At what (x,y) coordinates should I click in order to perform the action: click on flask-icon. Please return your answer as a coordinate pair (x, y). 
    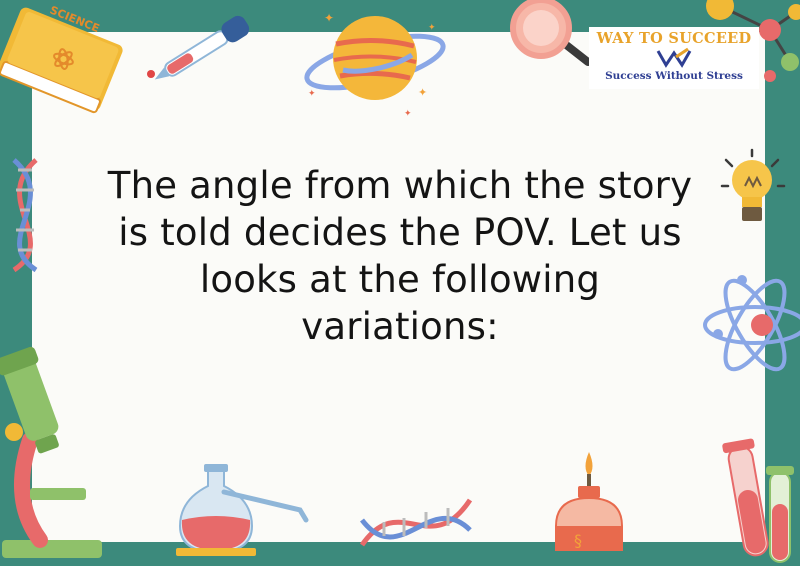
    Looking at the image, I should click on (242, 510).